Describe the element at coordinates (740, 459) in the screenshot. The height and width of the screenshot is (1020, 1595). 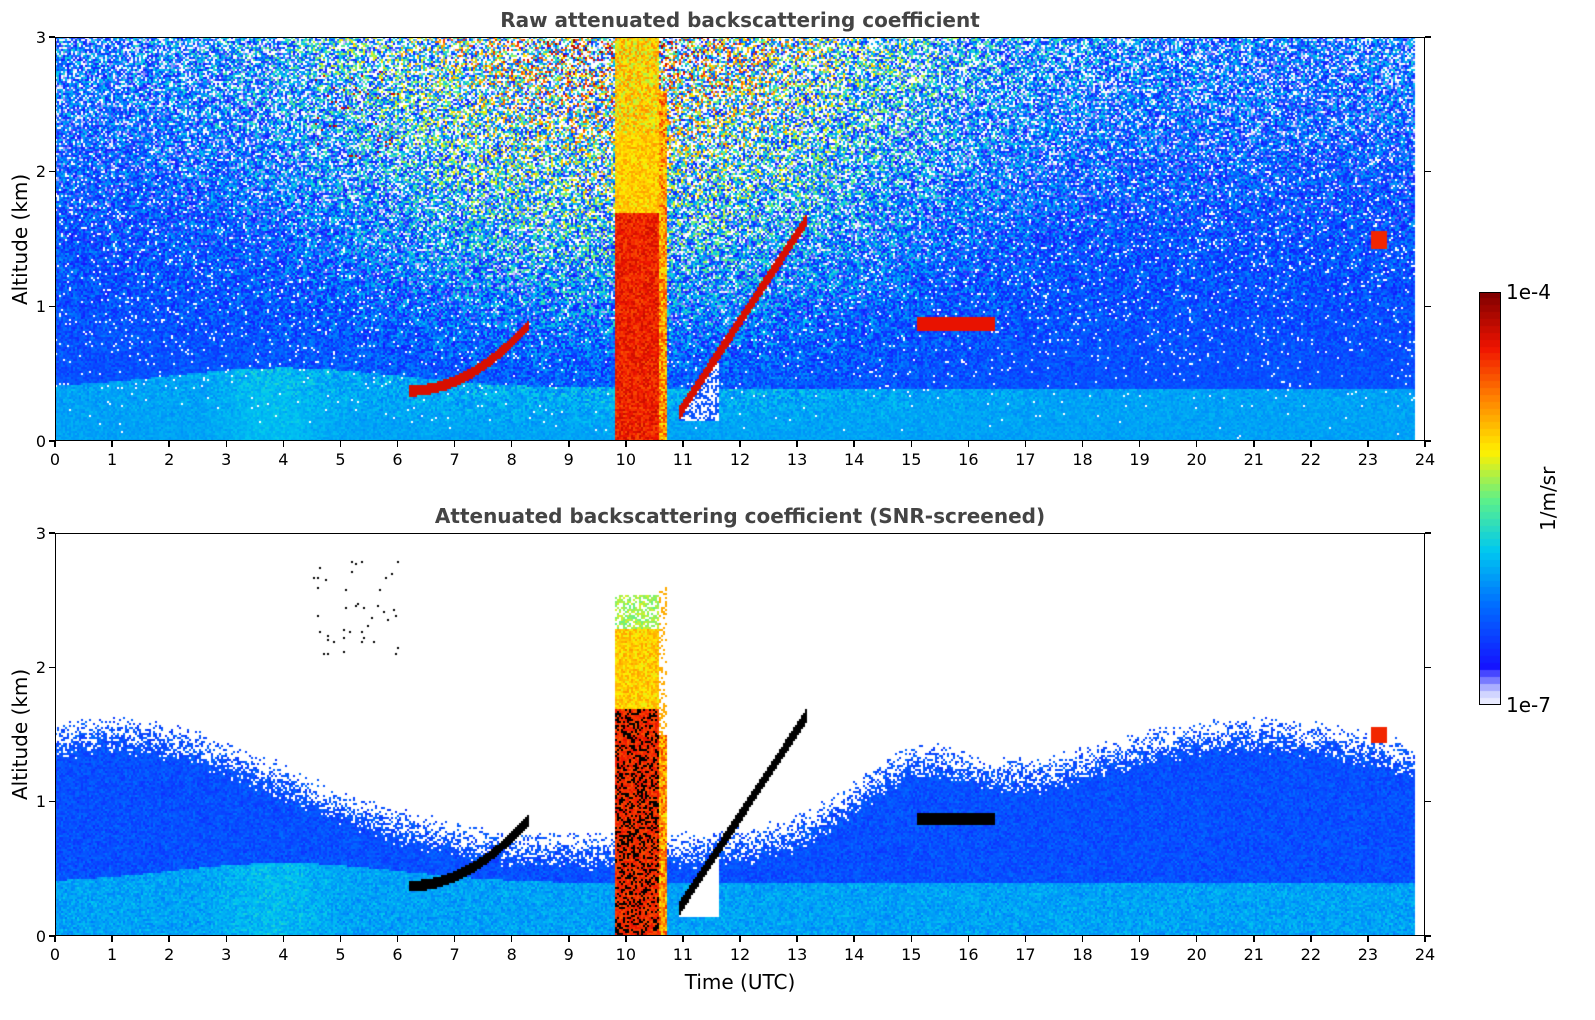
I see `x-tick-label: 12` at that location.